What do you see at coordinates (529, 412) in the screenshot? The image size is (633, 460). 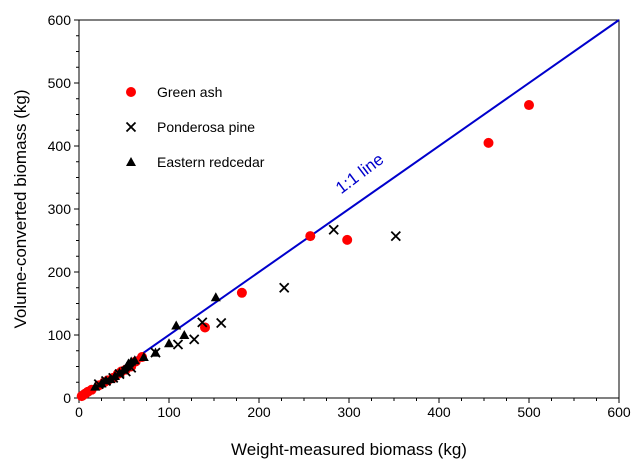 I see `x-tick-label: 500` at bounding box center [529, 412].